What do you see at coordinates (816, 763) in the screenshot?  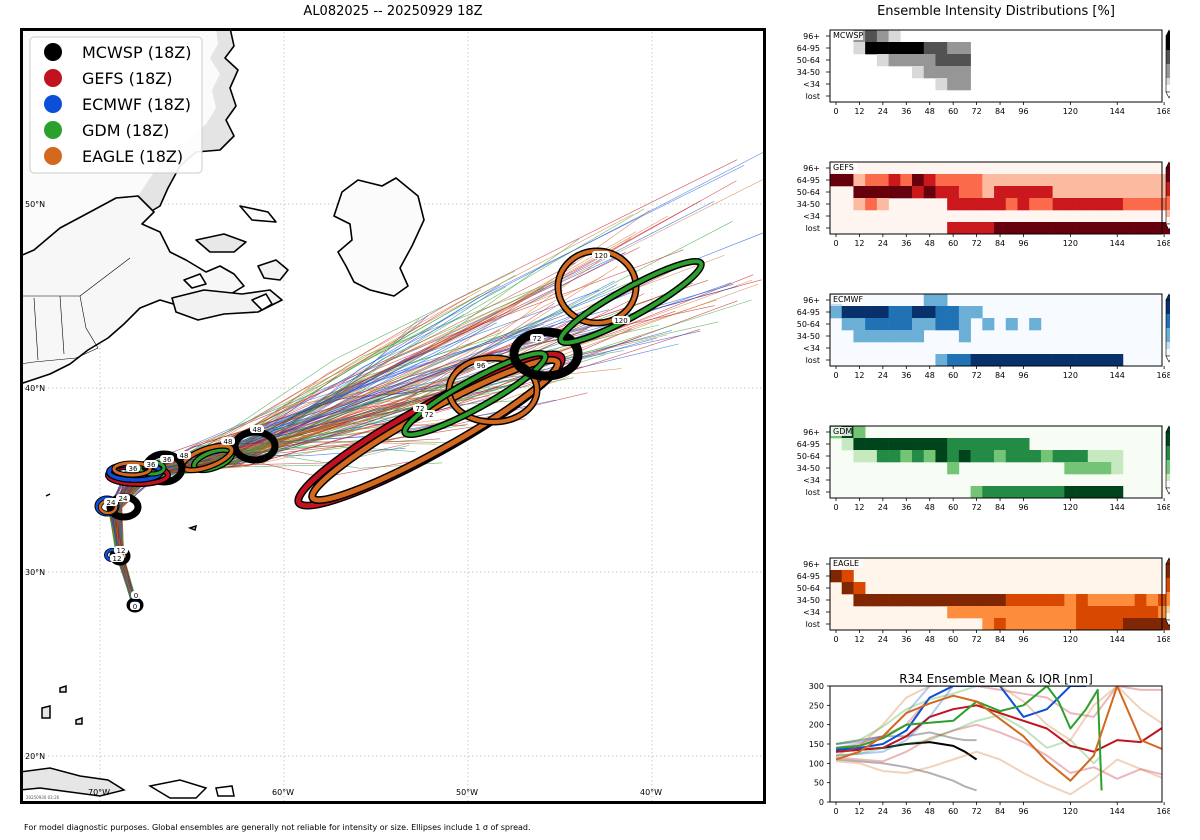 I see `y-tick-label: 100` at bounding box center [816, 763].